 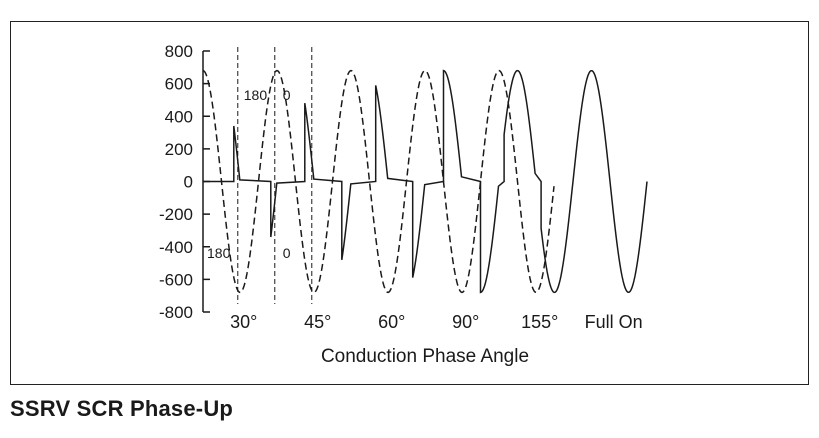 I want to click on y-tick-label: -800, so click(x=176, y=312).